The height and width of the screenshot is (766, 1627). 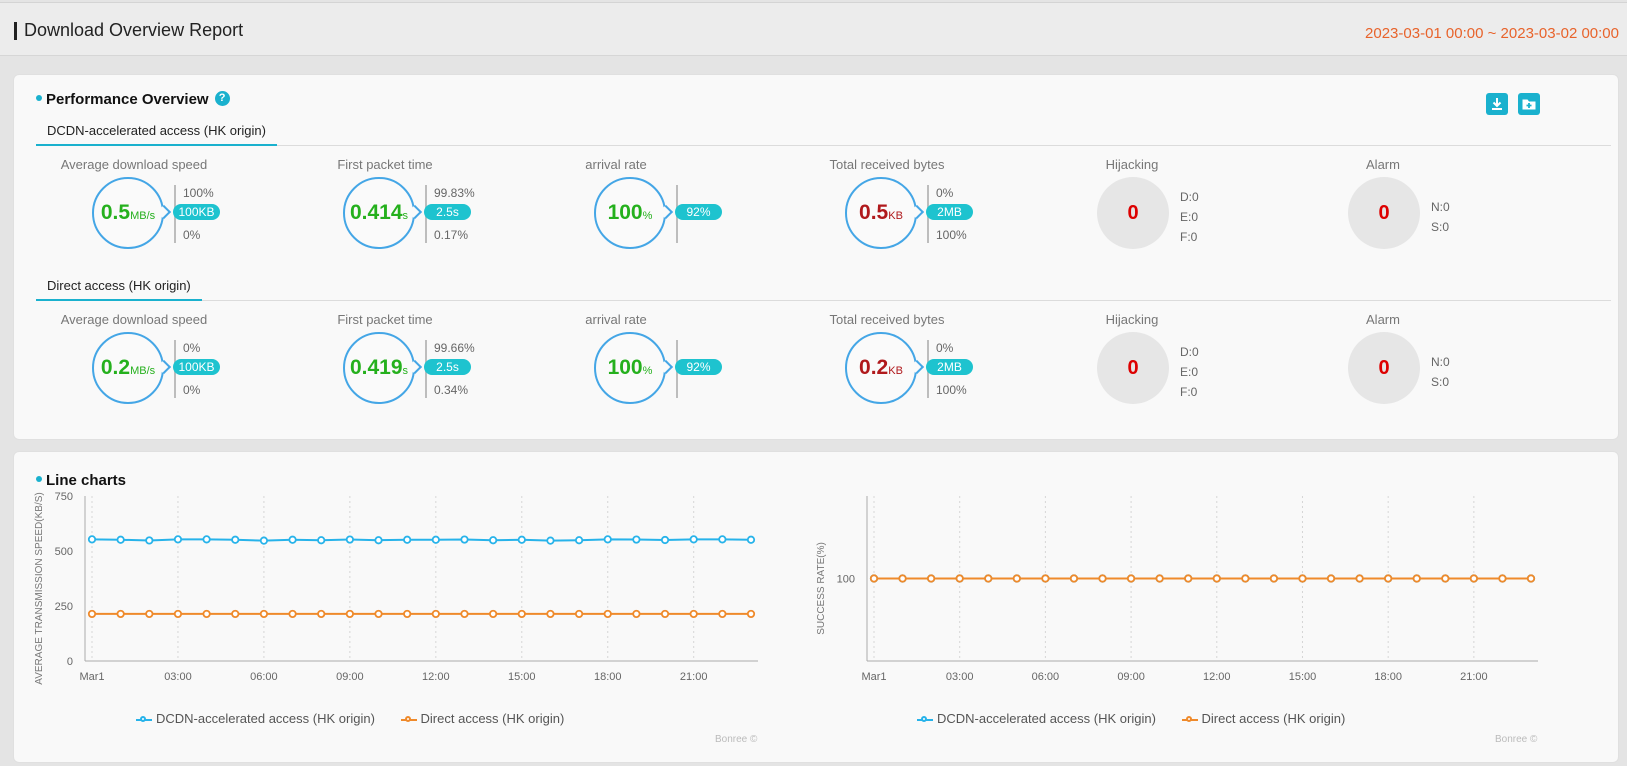 I want to click on bytes-unit: KB, so click(x=895, y=216).